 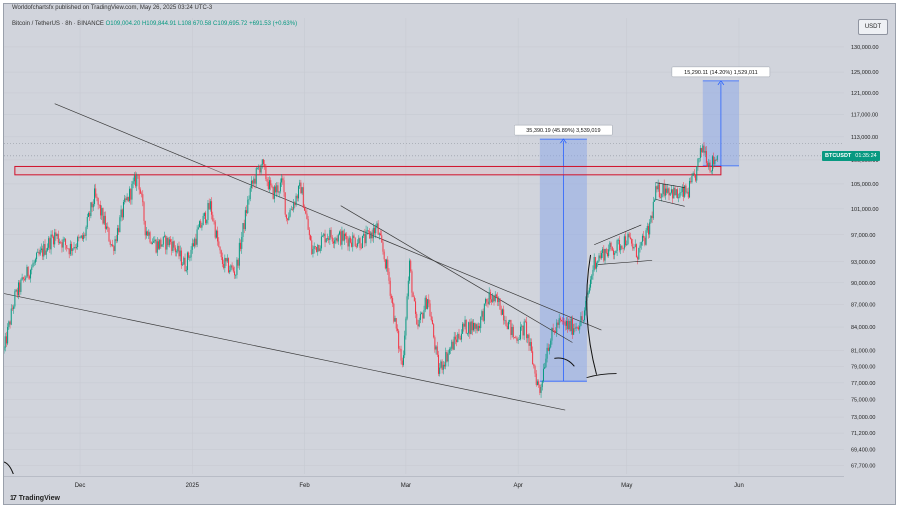 I want to click on symbol-name: Bitcoin / TetherUS · 8h · BINANCE, so click(x=58, y=24).